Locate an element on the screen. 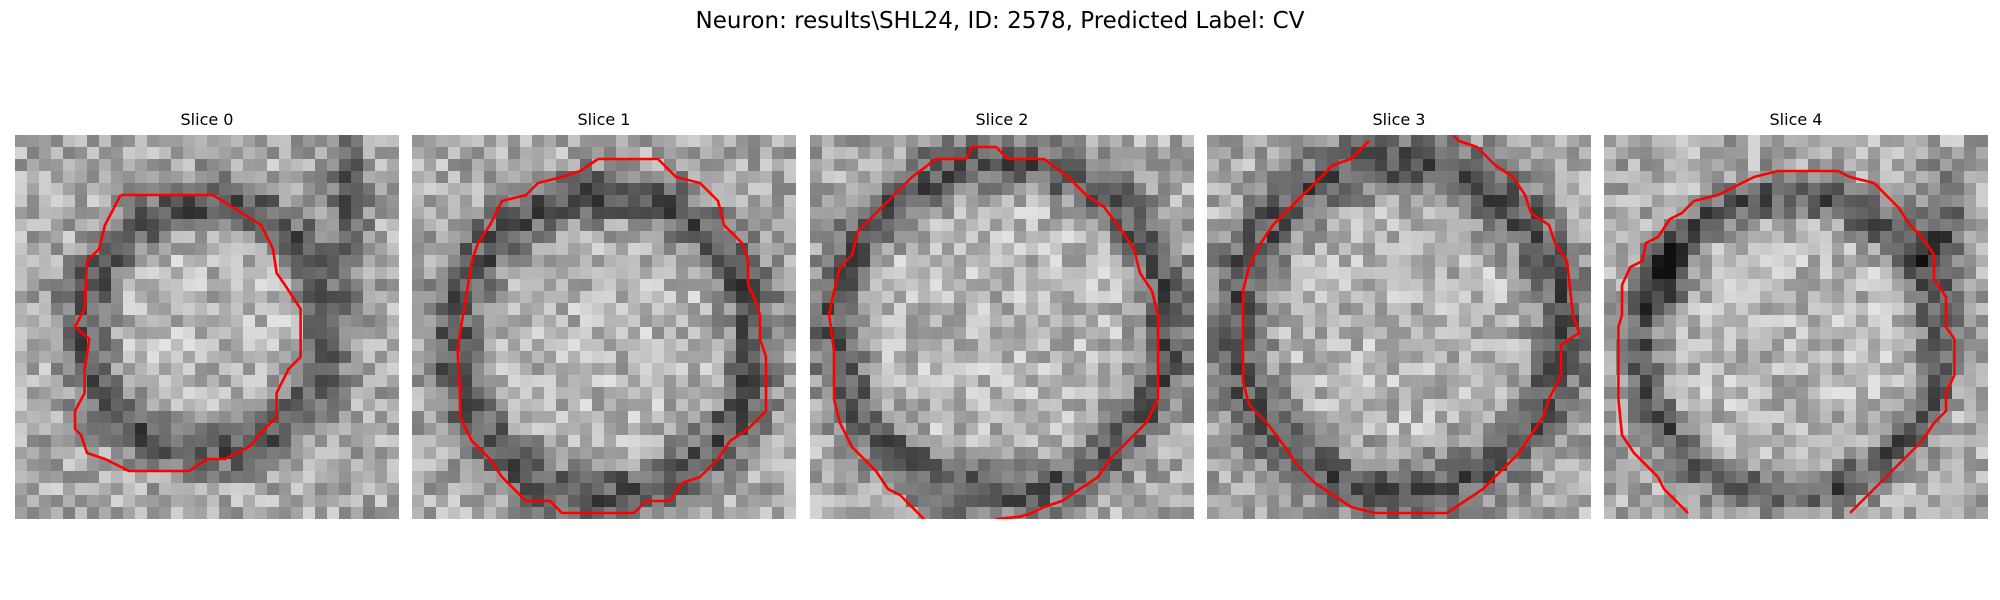 The width and height of the screenshot is (2000, 600). slice-title-0: Slice 0 is located at coordinates (207, 119).